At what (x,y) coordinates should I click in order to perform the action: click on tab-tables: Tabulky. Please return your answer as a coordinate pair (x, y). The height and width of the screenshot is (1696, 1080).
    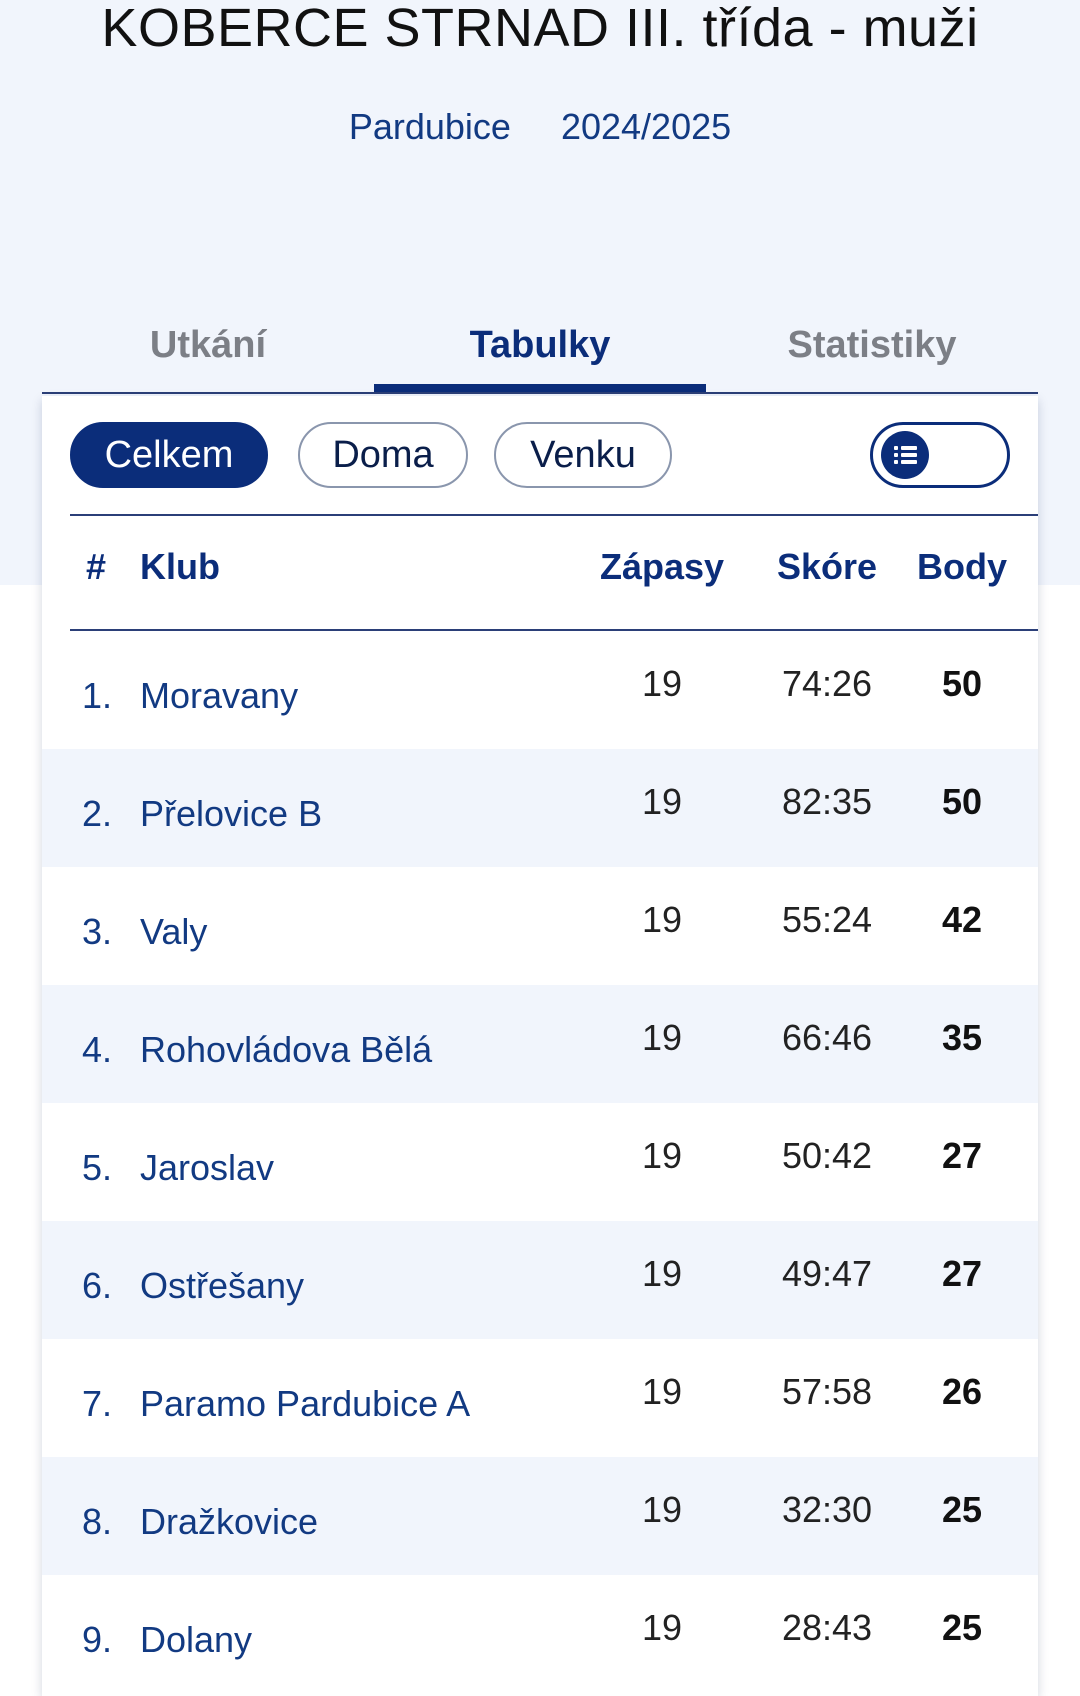
    Looking at the image, I should click on (540, 345).